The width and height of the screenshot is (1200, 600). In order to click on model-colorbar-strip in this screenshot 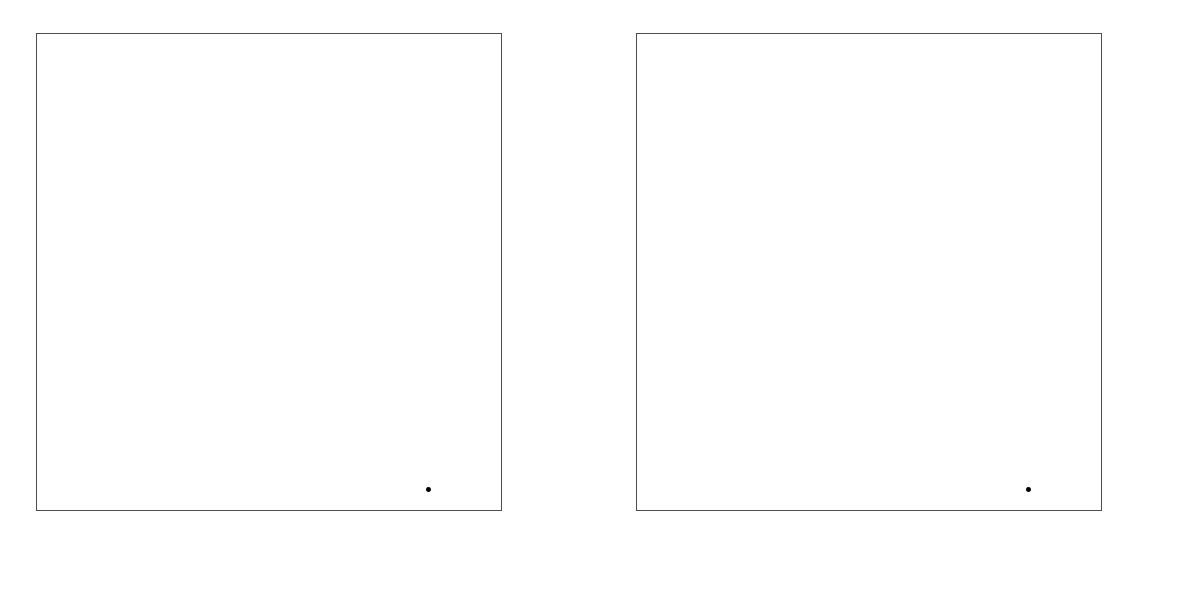, I will do `click(534, 270)`.